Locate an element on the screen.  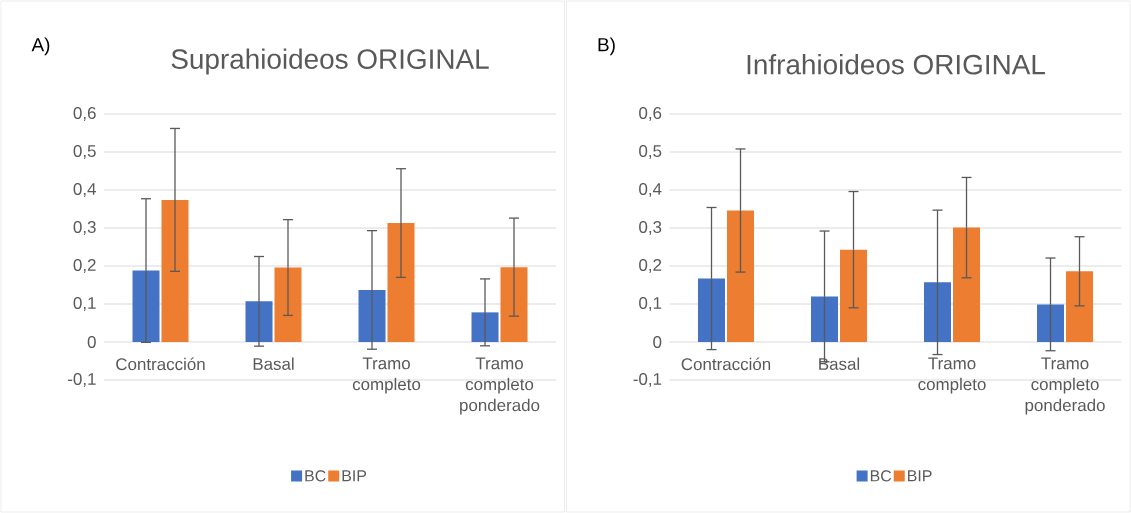
chart-title: Infrahioideos ORIGINAL is located at coordinates (896, 64).